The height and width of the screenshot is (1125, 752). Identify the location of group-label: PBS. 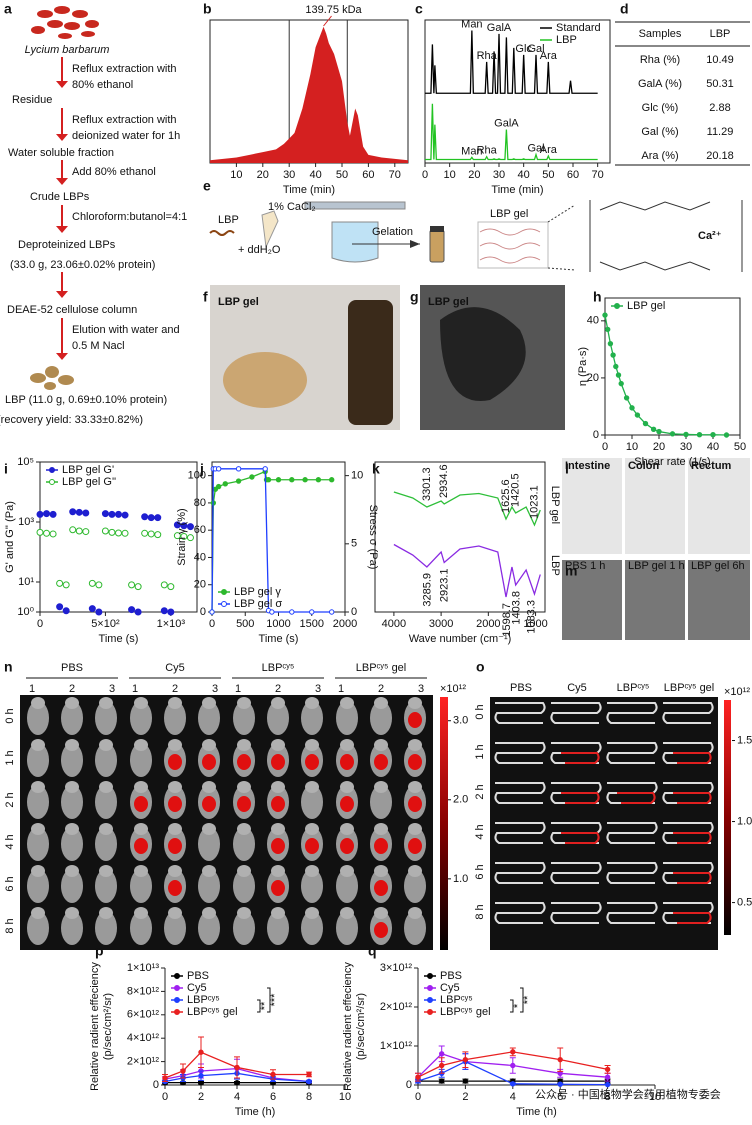
(72, 668).